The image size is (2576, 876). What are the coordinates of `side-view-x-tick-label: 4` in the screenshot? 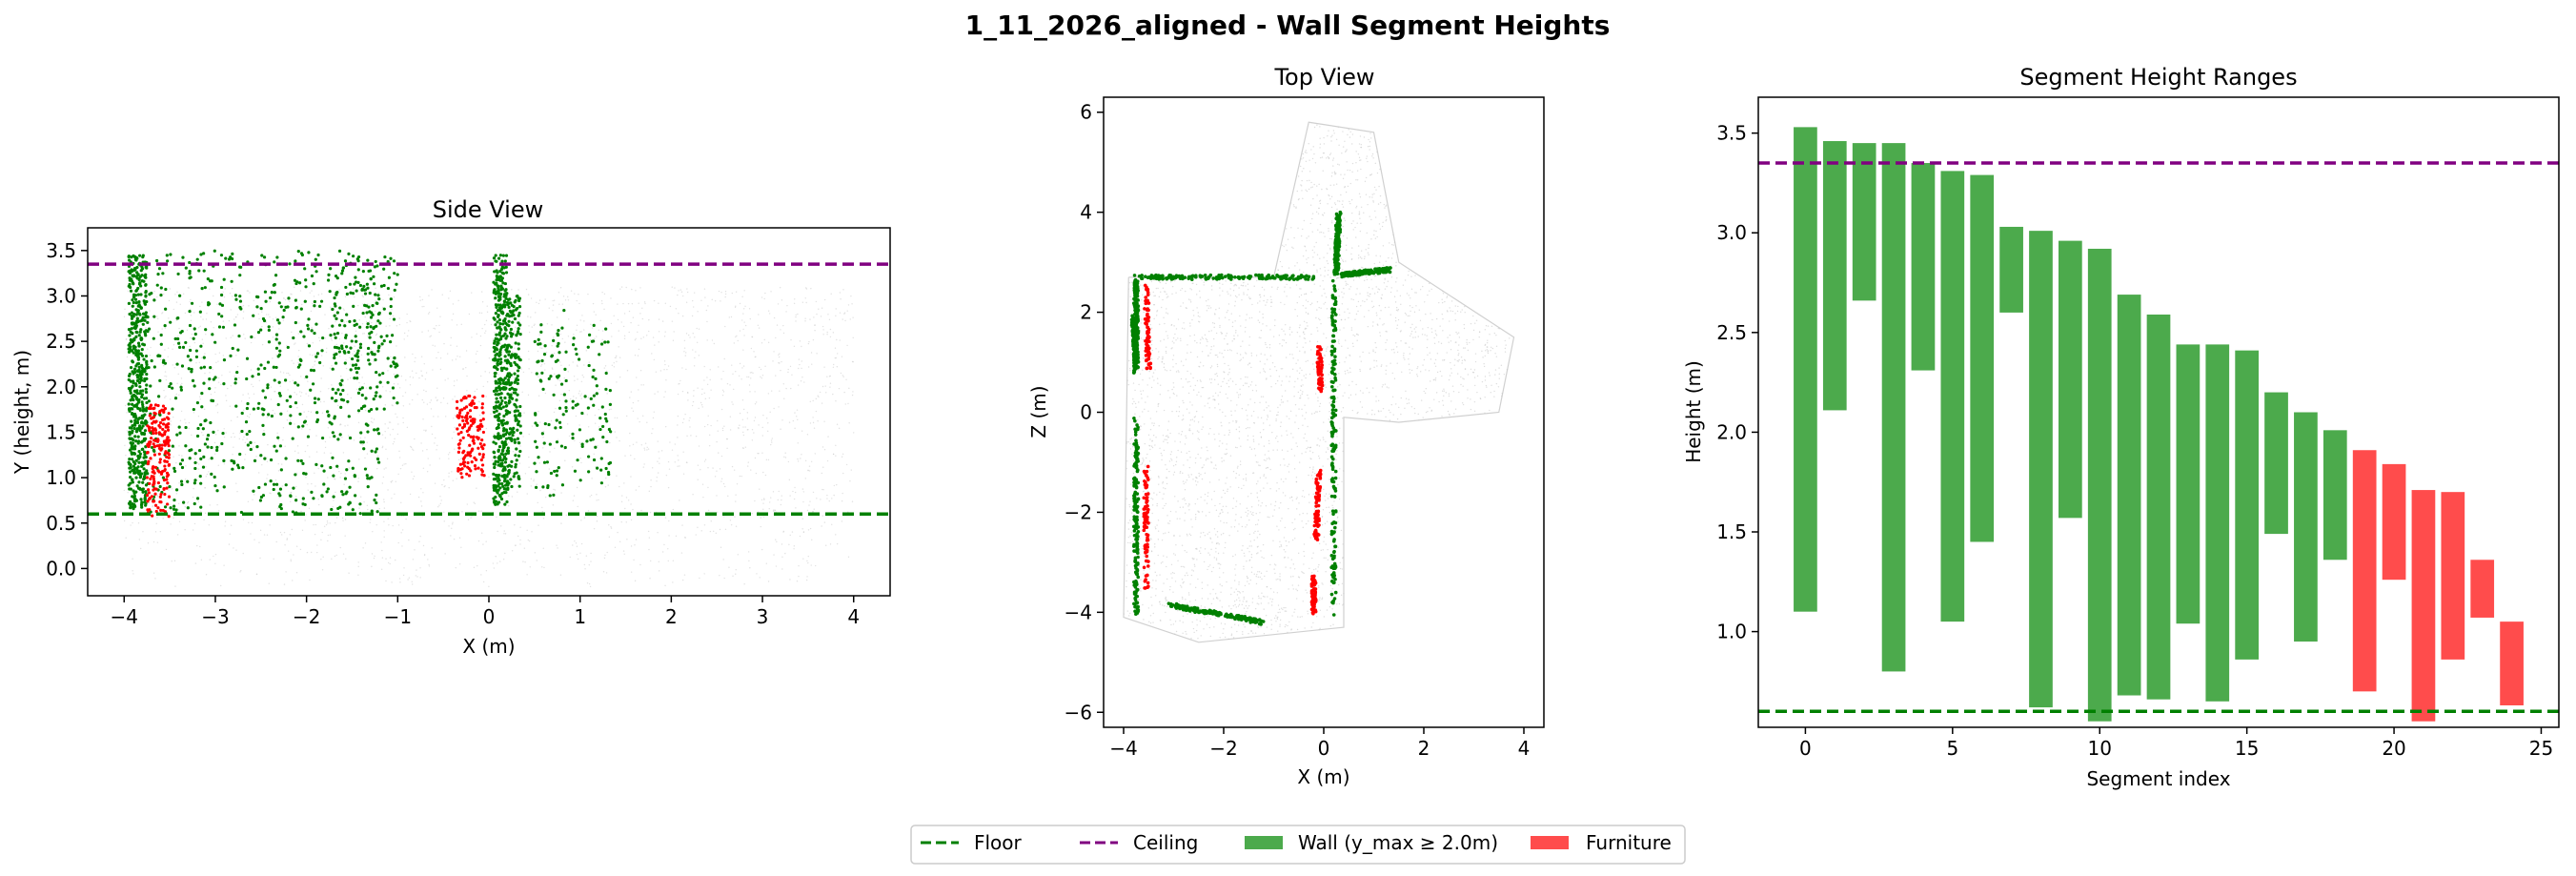 It's located at (853, 616).